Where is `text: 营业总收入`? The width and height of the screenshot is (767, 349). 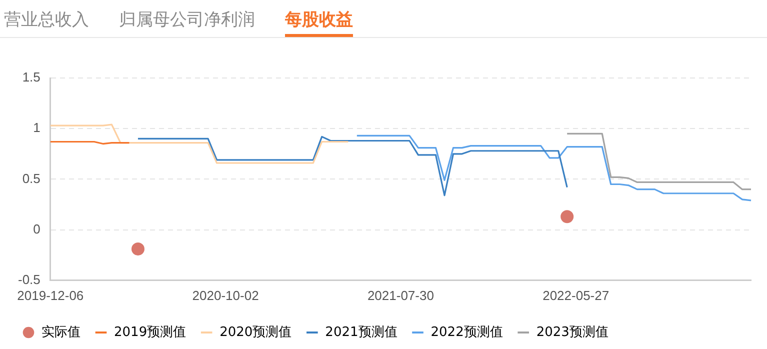 text: 营业总收入 is located at coordinates (46, 20).